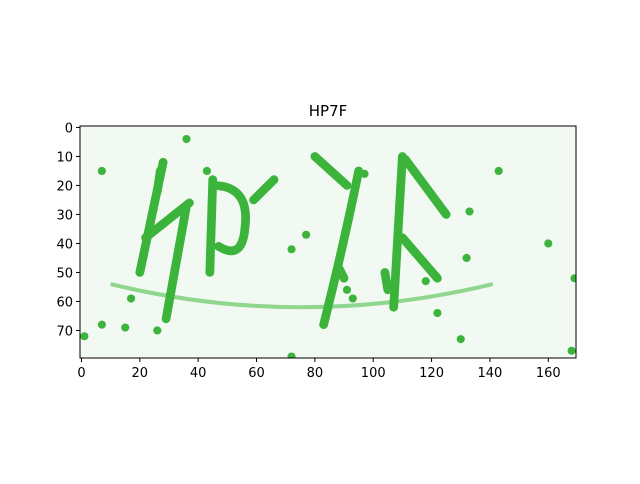 This screenshot has width=640, height=484. Describe the element at coordinates (315, 373) in the screenshot. I see `x-tick-label: 80` at that location.